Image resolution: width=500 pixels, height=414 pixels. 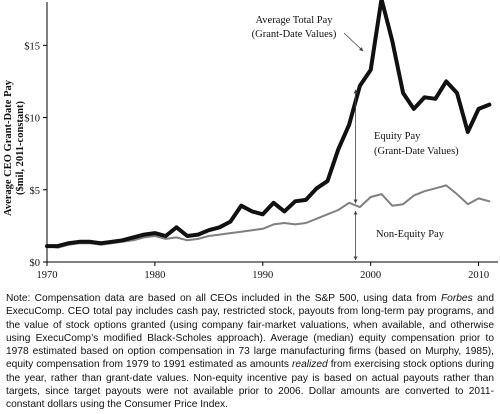 I want to click on annotation-total-pay-line2: (Grant-Date Values), so click(x=294, y=34).